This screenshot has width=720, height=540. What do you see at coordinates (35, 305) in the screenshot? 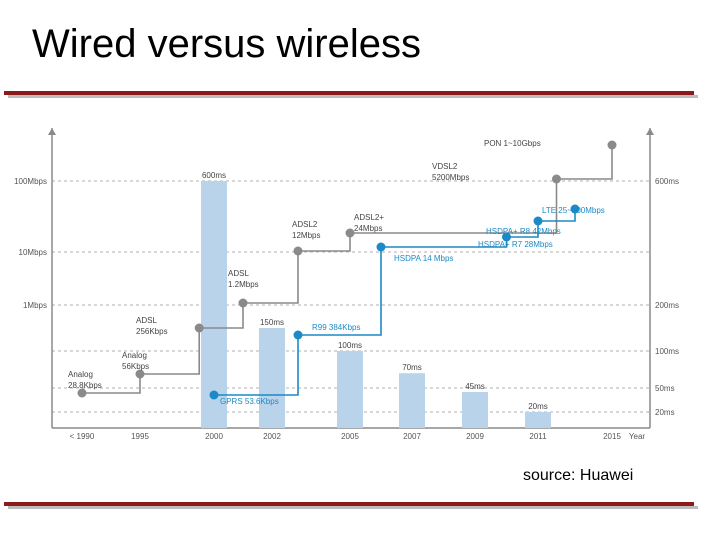
I see `y-left-tick-label: 1Mbps` at bounding box center [35, 305].